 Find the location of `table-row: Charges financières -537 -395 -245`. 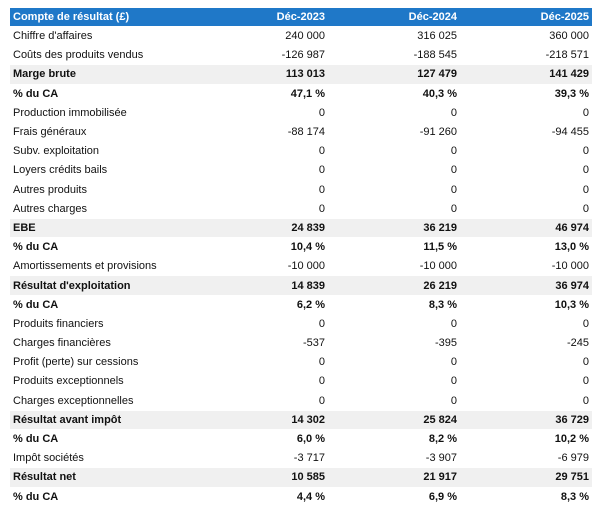

table-row: Charges financières -537 -395 -245 is located at coordinates (301, 343).